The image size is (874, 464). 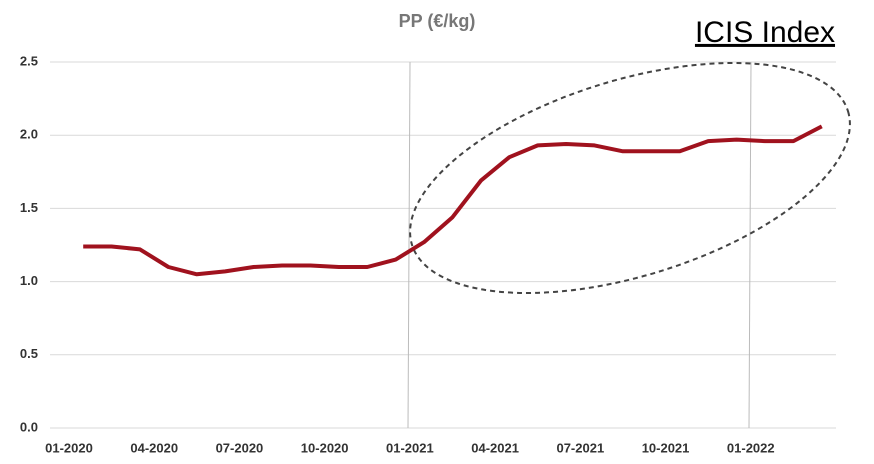 What do you see at coordinates (154, 447) in the screenshot?
I see `x-tick-label: 04-2020` at bounding box center [154, 447].